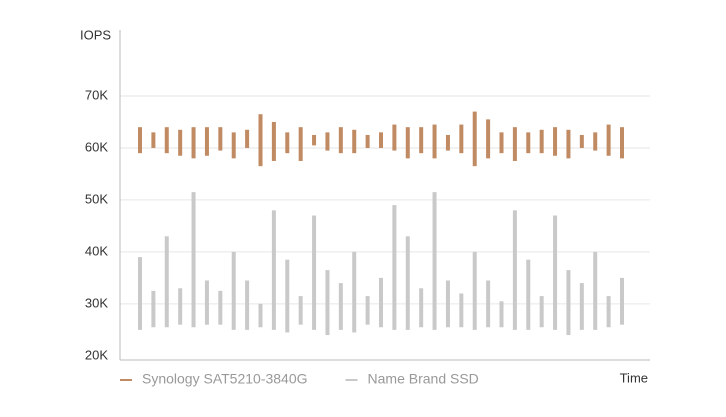 Image resolution: width=726 pixels, height=417 pixels. Describe the element at coordinates (96, 146) in the screenshot. I see `y-tick-label: 60K` at that location.